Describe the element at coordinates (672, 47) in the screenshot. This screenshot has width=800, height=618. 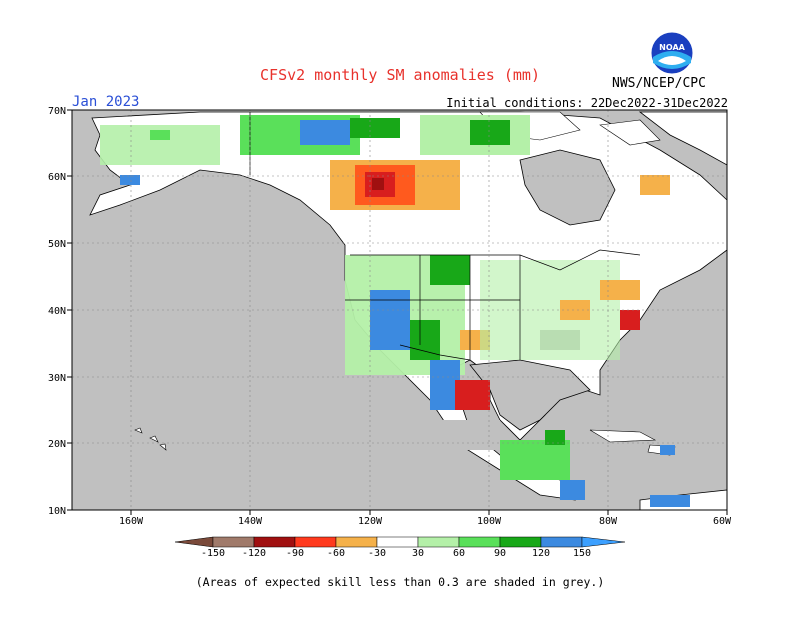
I see `svg-text: NOAA` at that location.